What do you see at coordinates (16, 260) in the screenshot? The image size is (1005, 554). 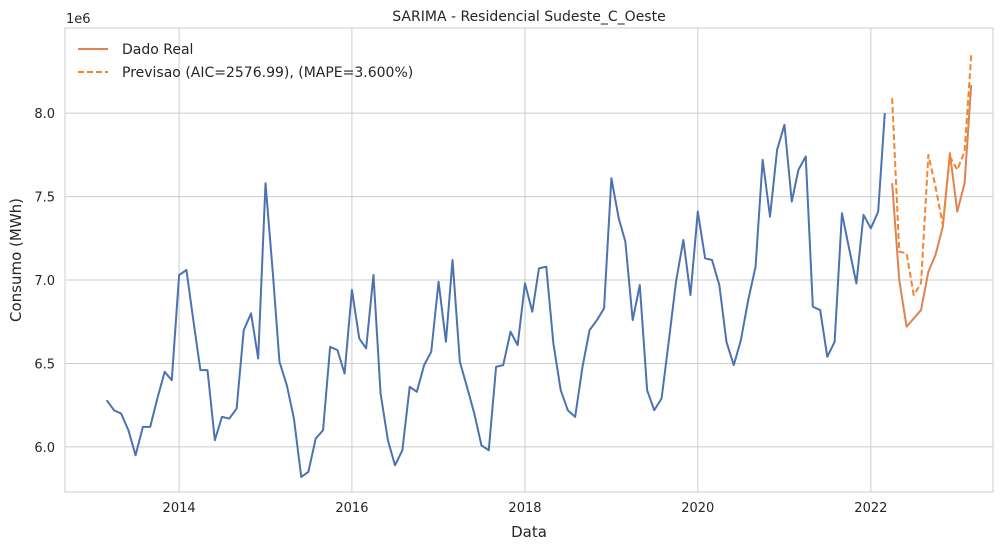 I see `y-axis-label: Consumo (MWh)` at bounding box center [16, 260].